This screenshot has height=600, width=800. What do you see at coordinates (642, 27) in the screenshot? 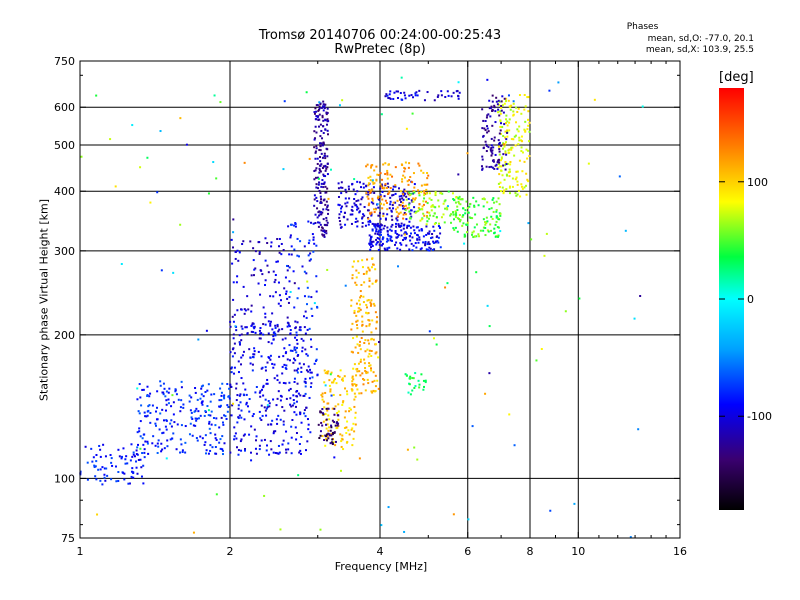
I see `phase-stats-heading: Phases` at bounding box center [642, 27].